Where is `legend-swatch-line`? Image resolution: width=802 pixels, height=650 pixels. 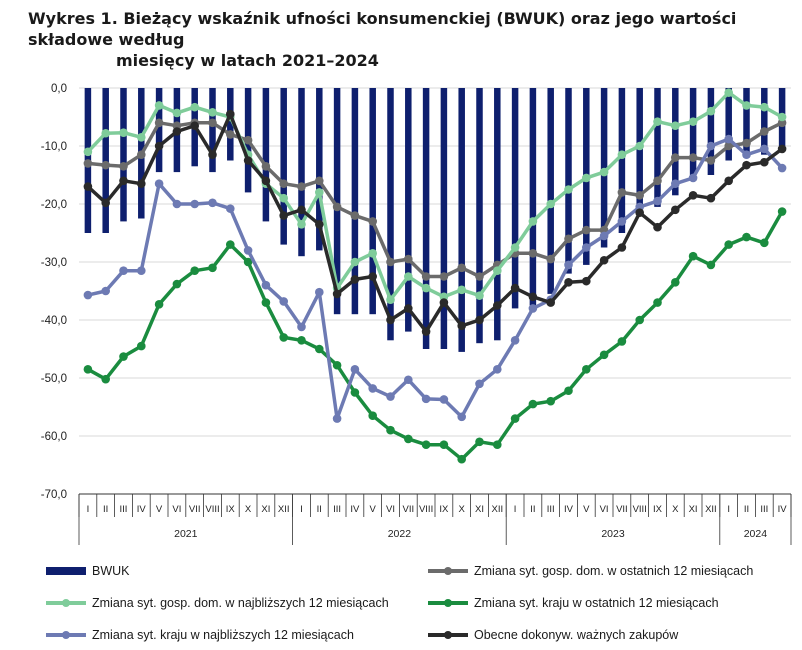 legend-swatch-line is located at coordinates (448, 571).